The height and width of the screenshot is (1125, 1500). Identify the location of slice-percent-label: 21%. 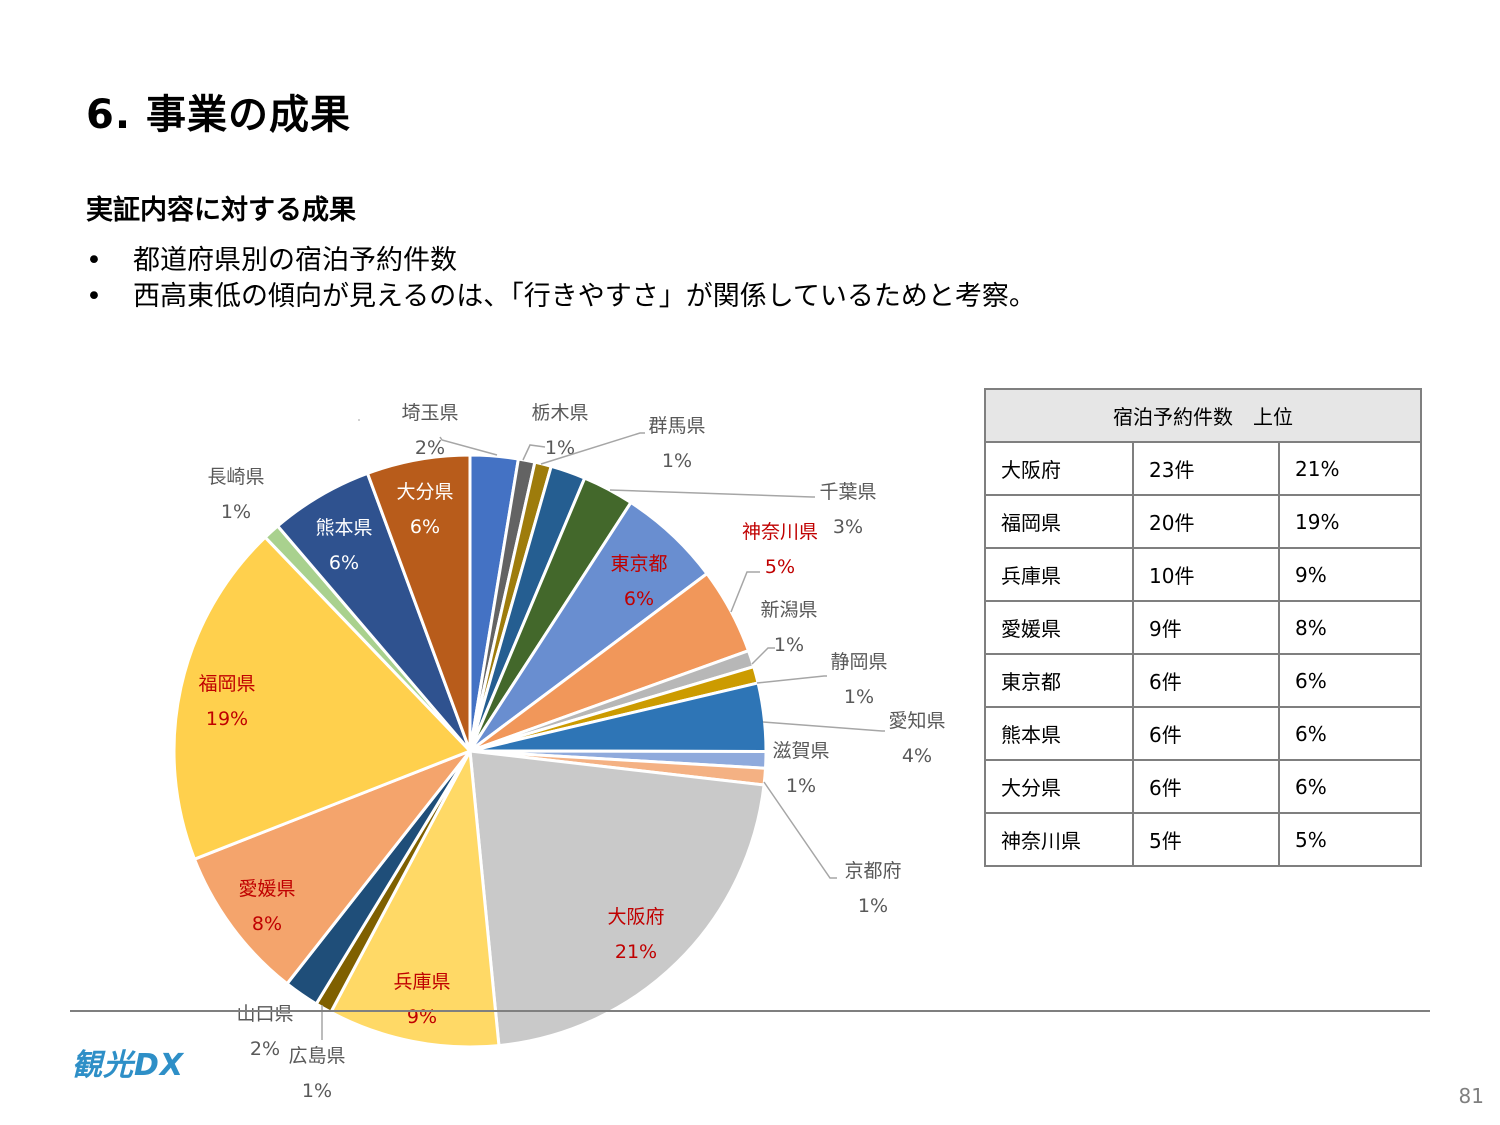
(636, 952).